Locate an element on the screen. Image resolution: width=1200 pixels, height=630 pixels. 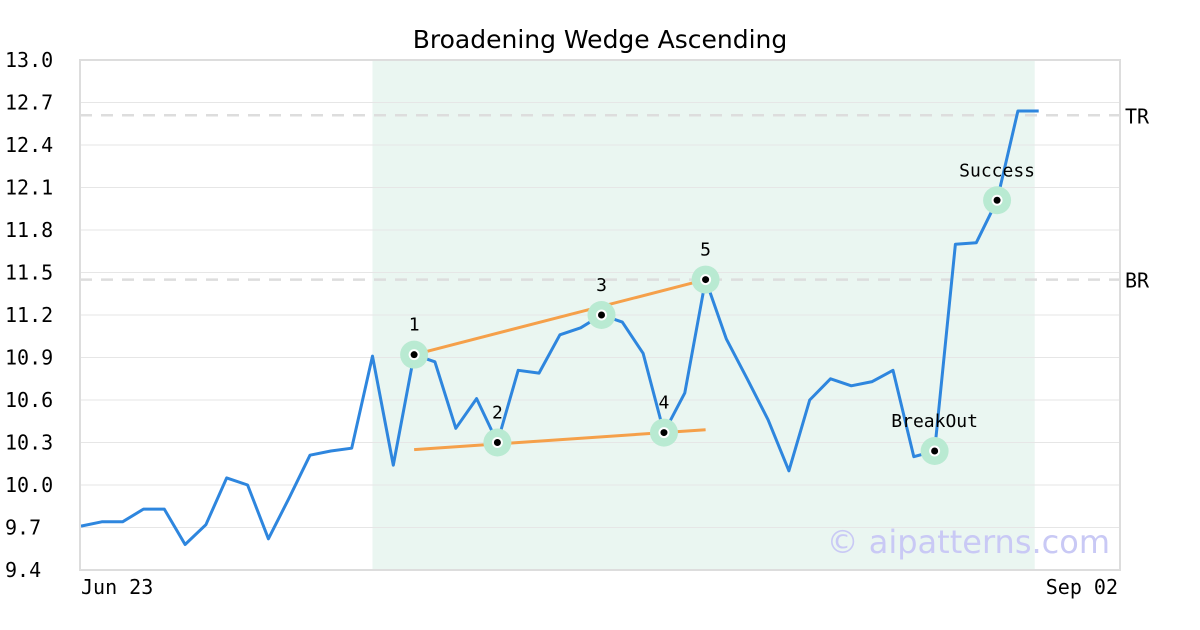
y-tick-label: 9.7 is located at coordinates (23, 528).